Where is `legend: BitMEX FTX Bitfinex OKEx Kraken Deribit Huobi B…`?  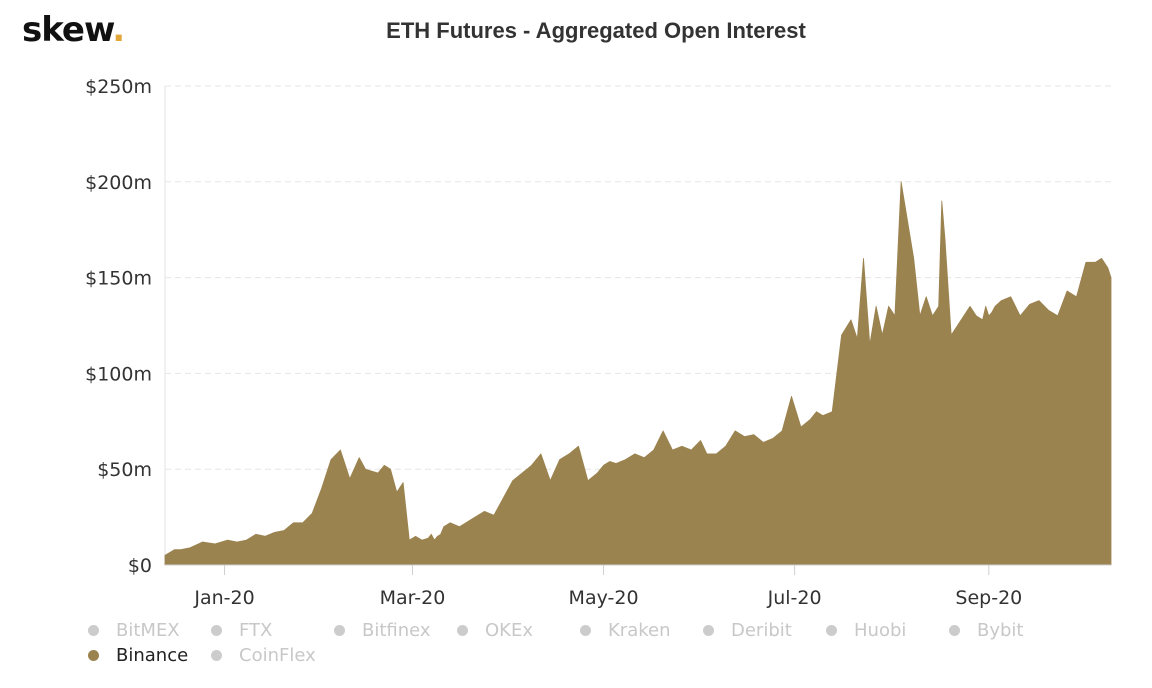 legend: BitMEX FTX Bitfinex OKEx Kraken Deribit Huobi B… is located at coordinates (588, 645).